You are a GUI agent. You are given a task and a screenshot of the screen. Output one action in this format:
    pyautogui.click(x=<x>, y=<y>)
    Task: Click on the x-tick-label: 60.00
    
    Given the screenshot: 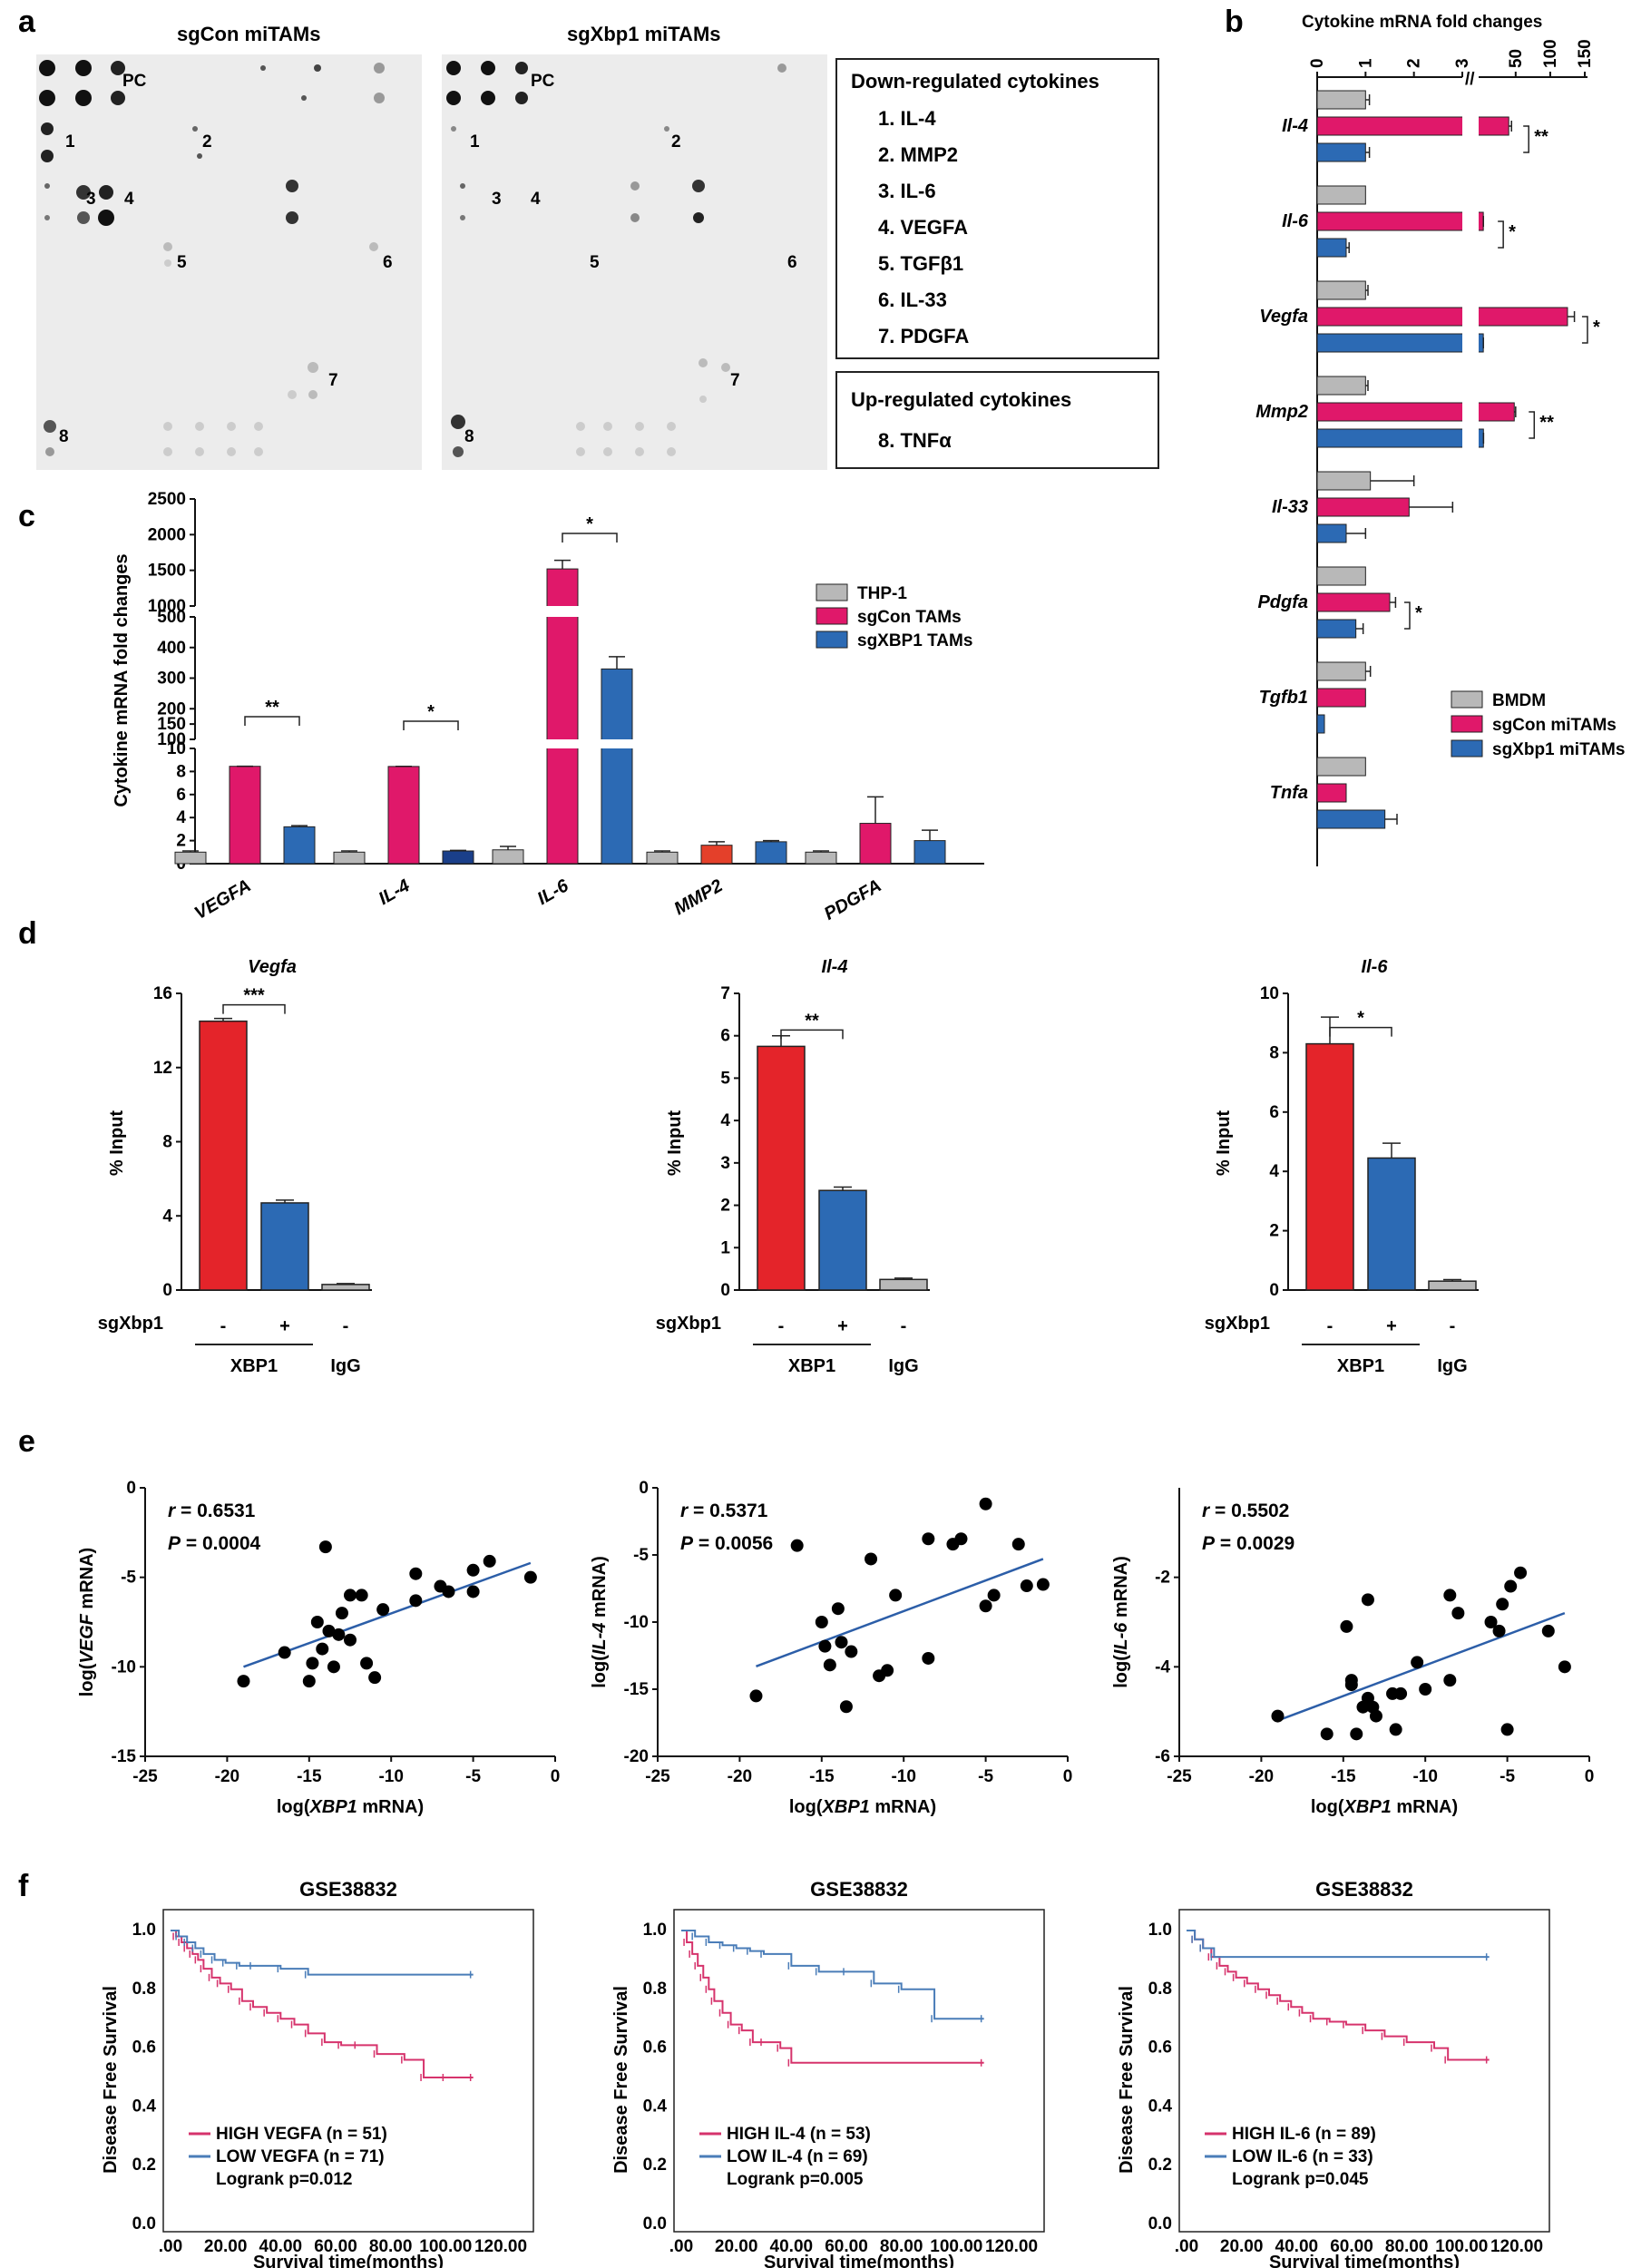 What is the action you would take?
    pyautogui.click(x=1351, y=2246)
    